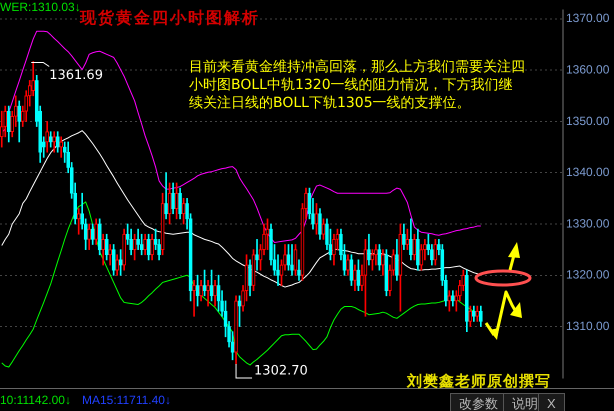 The width and height of the screenshot is (614, 411). I want to click on y-tick-label: 1340.00, so click(588, 172).